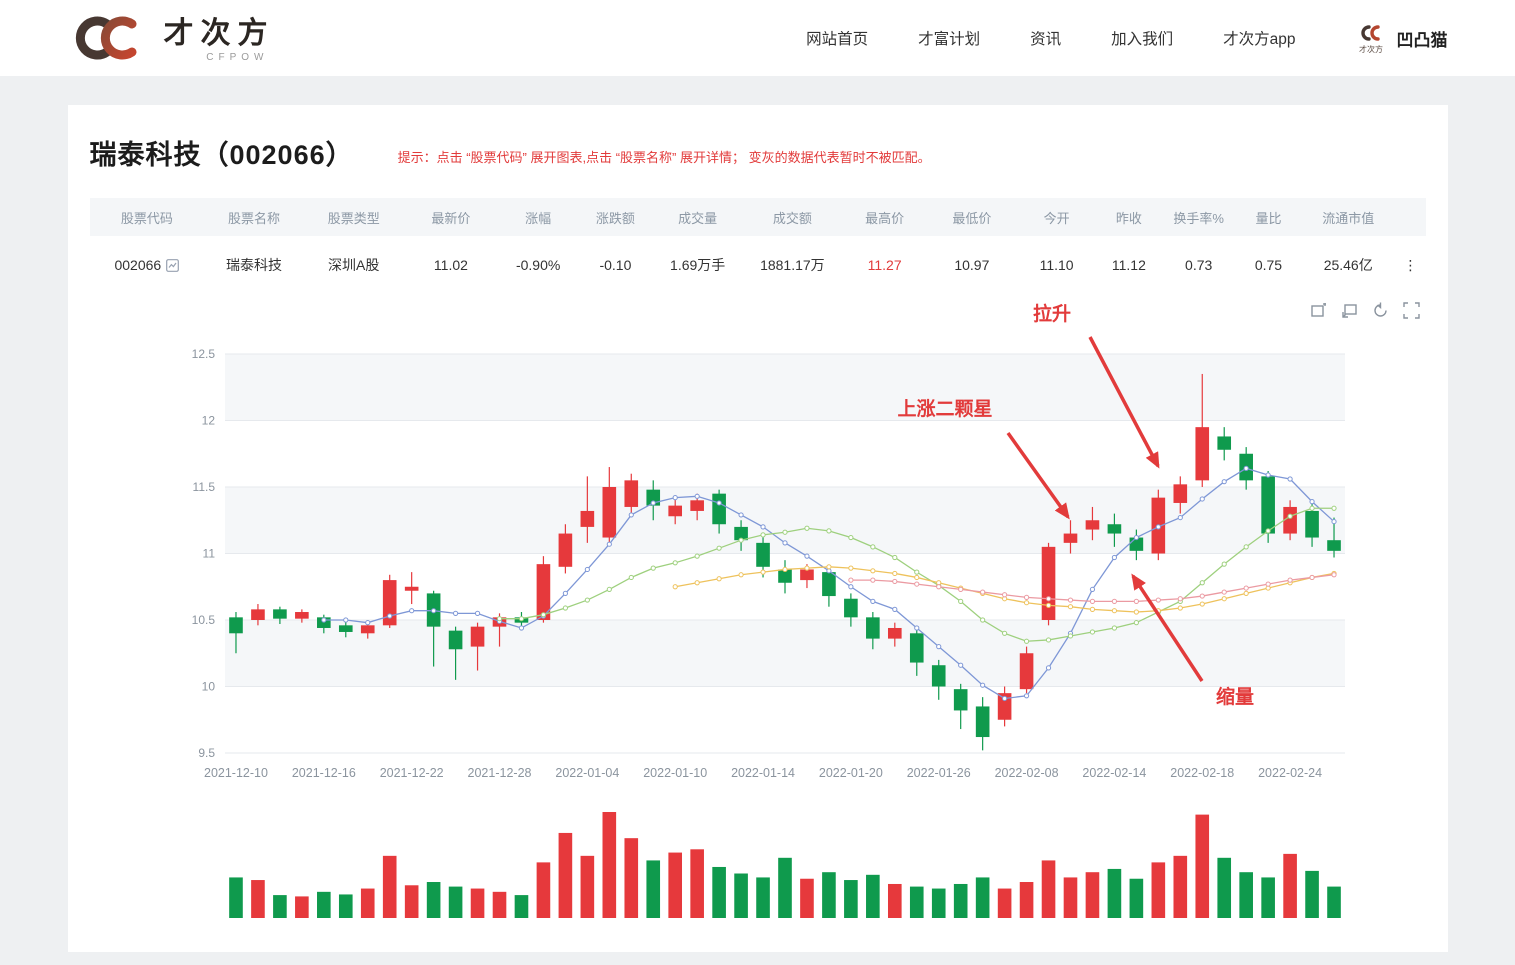 Image resolution: width=1515 pixels, height=965 pixels. I want to click on col-stock-name: 股票名称, so click(253, 218).